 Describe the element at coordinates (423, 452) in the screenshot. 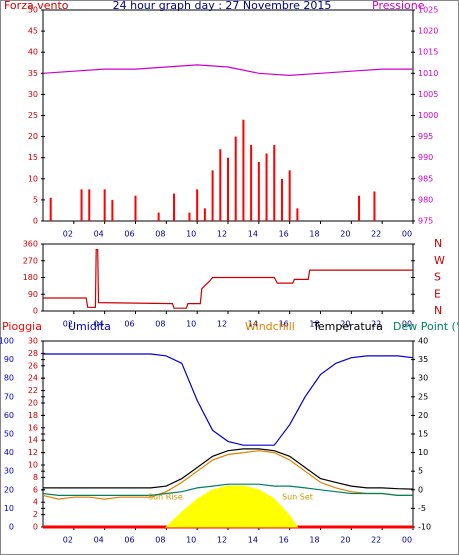

I see `y2-tick-label: 10` at that location.